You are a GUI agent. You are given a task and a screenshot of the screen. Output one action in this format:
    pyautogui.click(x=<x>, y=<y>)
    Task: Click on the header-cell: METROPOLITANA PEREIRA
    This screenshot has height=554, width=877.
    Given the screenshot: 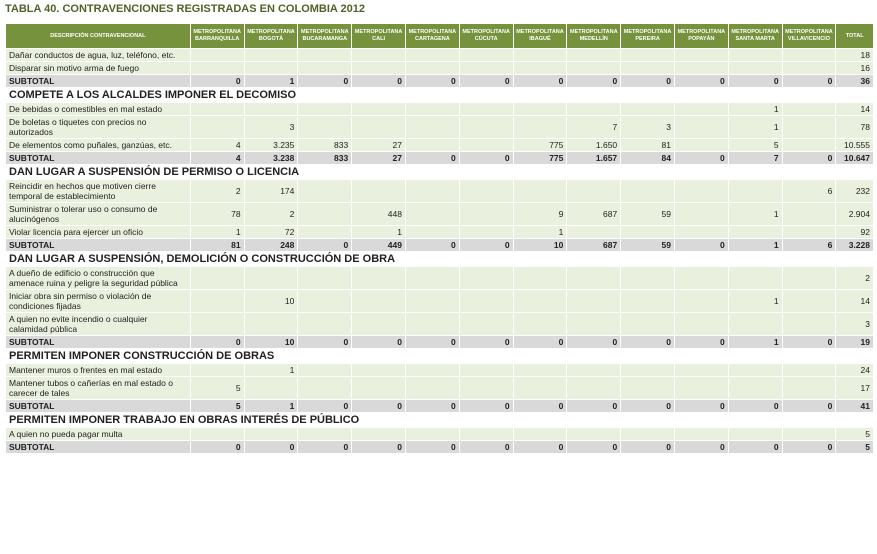 What is the action you would take?
    pyautogui.click(x=647, y=36)
    